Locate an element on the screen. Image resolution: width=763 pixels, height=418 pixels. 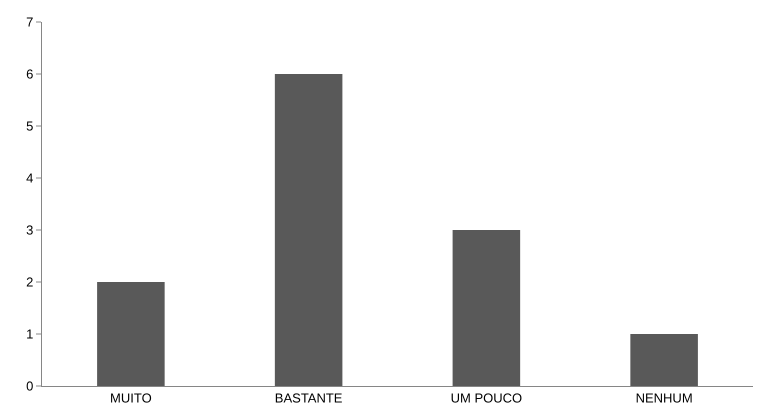
x-tick-label: NENHUM is located at coordinates (664, 398).